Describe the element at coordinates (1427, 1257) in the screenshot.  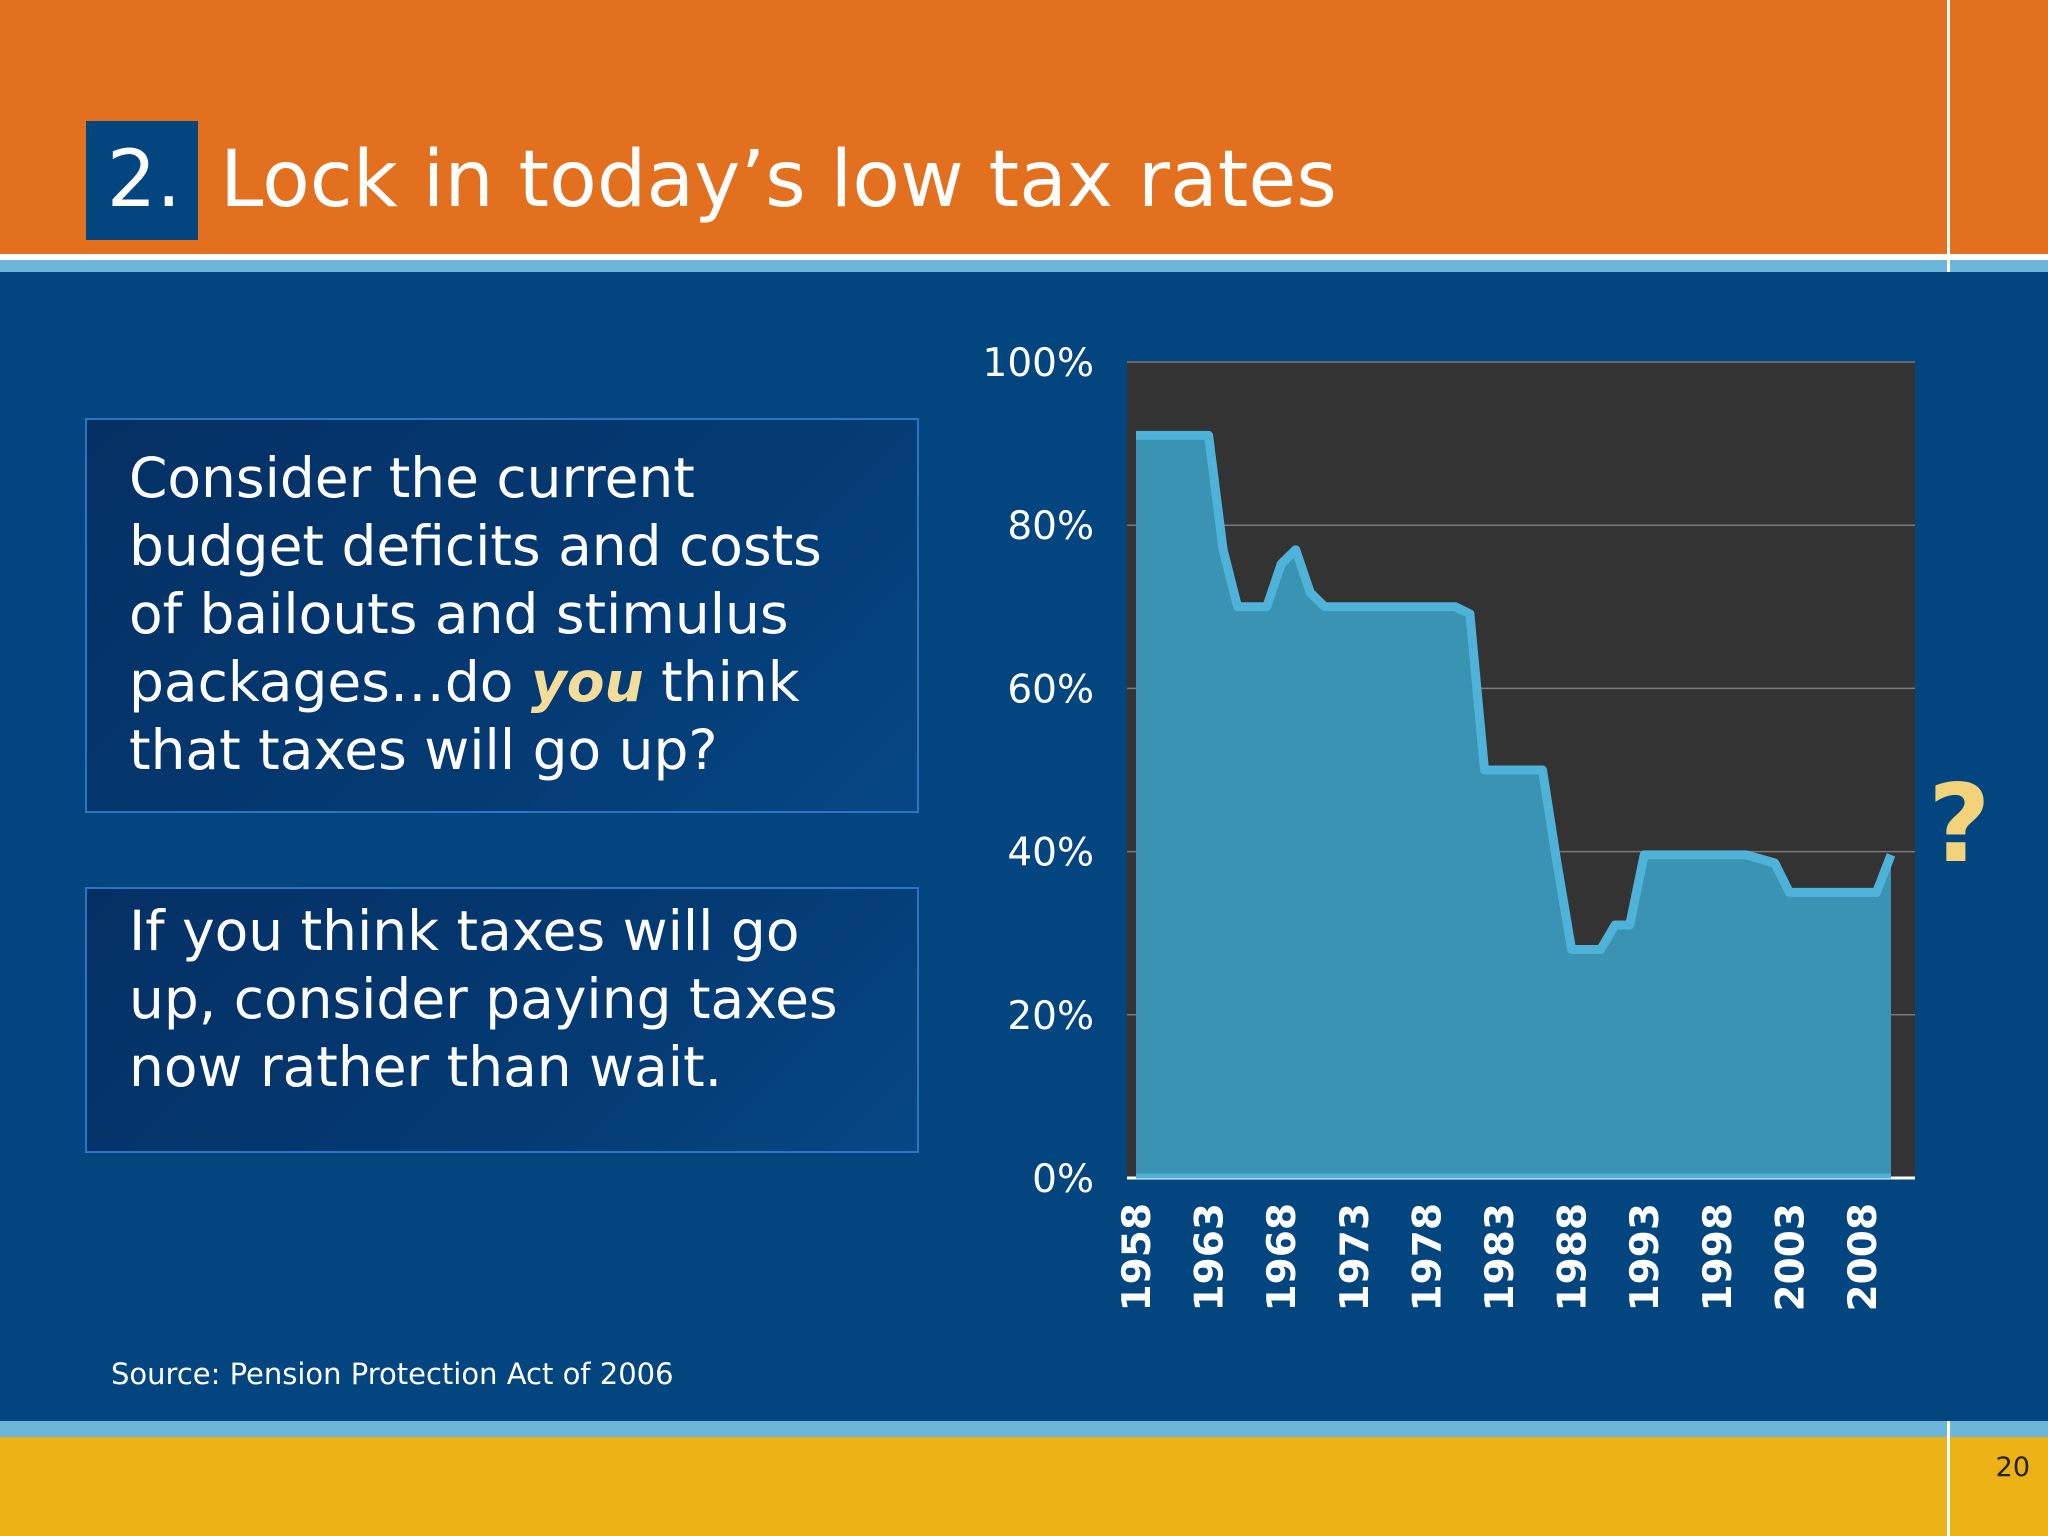
I see `x-tick-label: 1978` at that location.